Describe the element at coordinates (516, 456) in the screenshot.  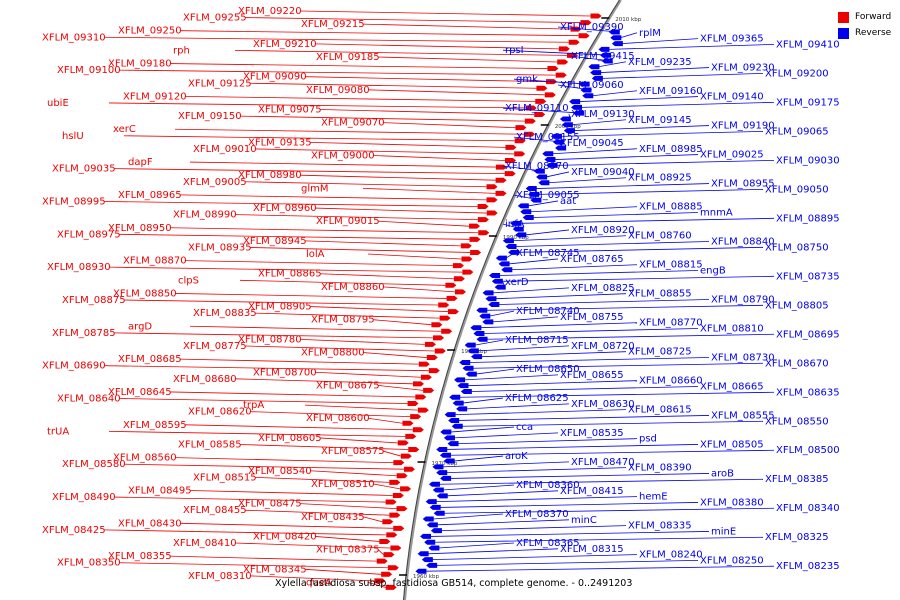
I see `reverse-gene-label: aroK` at that location.